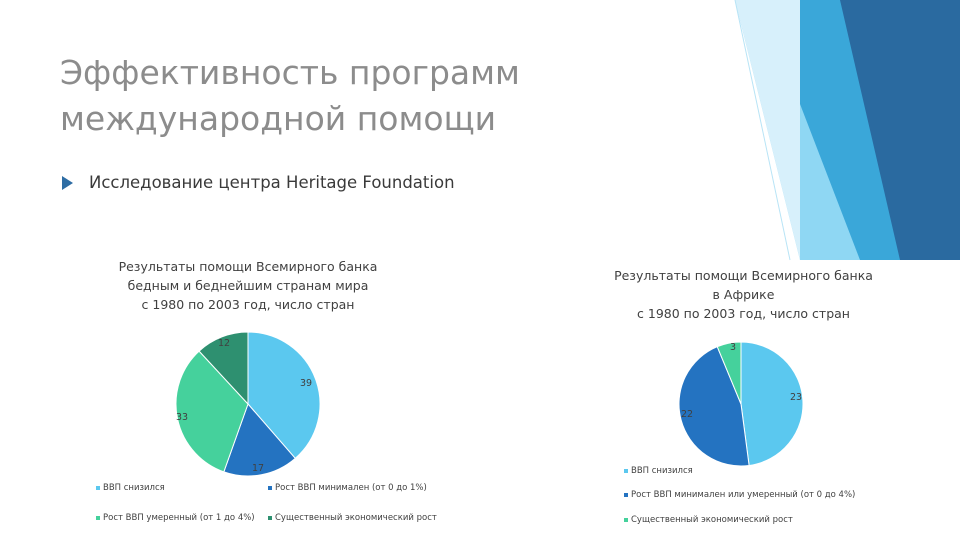 The image size is (960, 540). What do you see at coordinates (67, 182) in the screenshot?
I see `triangle-bullet-icon` at bounding box center [67, 182].